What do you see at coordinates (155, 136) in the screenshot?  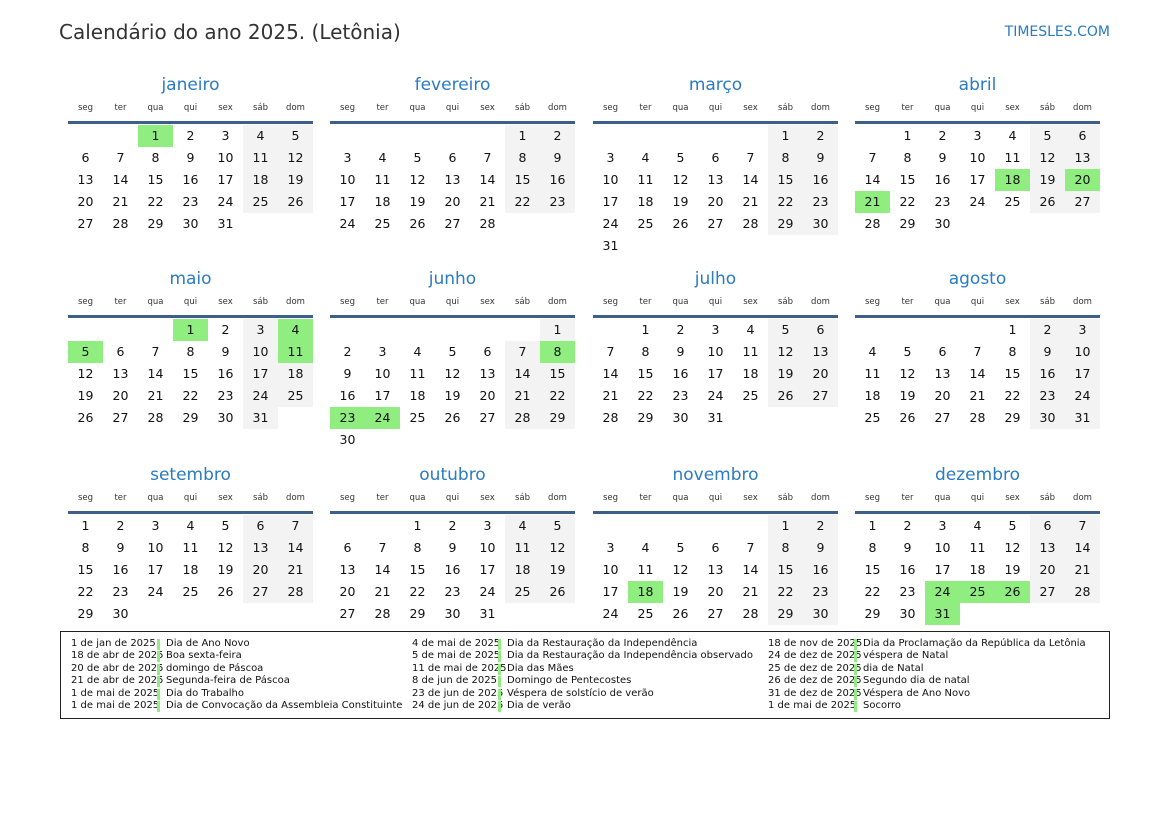 I see `holiday-day: 1` at bounding box center [155, 136].